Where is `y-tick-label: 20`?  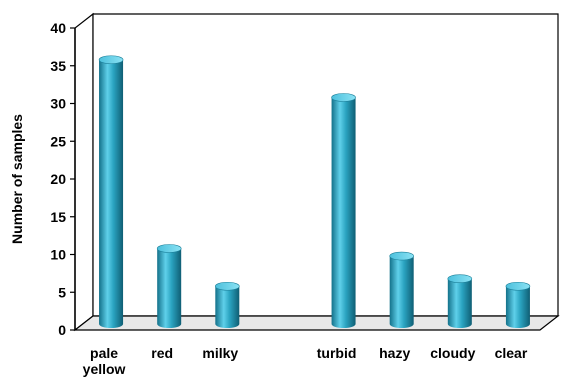
y-tick-label: 20 is located at coordinates (58, 179).